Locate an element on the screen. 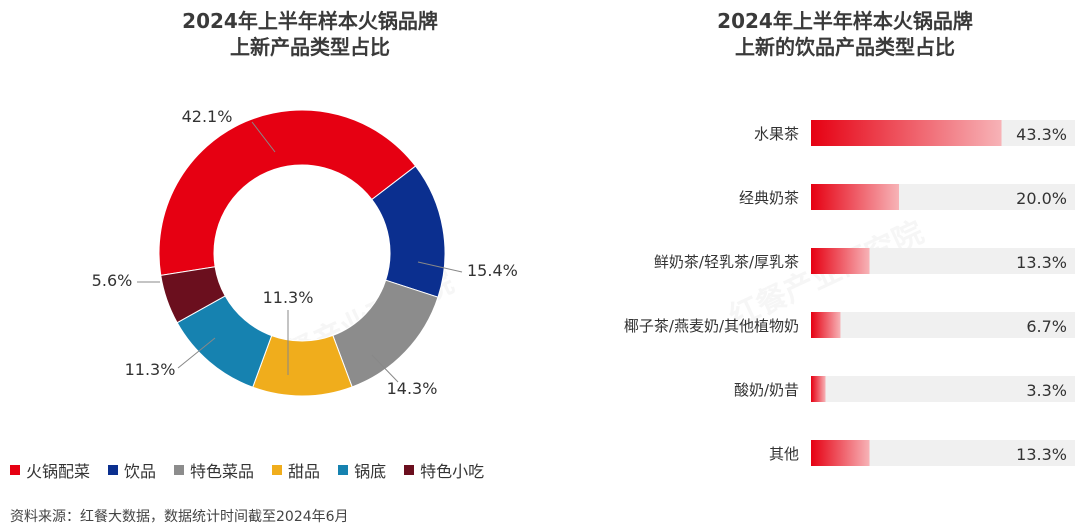 The width and height of the screenshot is (1080, 528). legend-label: 特色小吃 is located at coordinates (452, 471).